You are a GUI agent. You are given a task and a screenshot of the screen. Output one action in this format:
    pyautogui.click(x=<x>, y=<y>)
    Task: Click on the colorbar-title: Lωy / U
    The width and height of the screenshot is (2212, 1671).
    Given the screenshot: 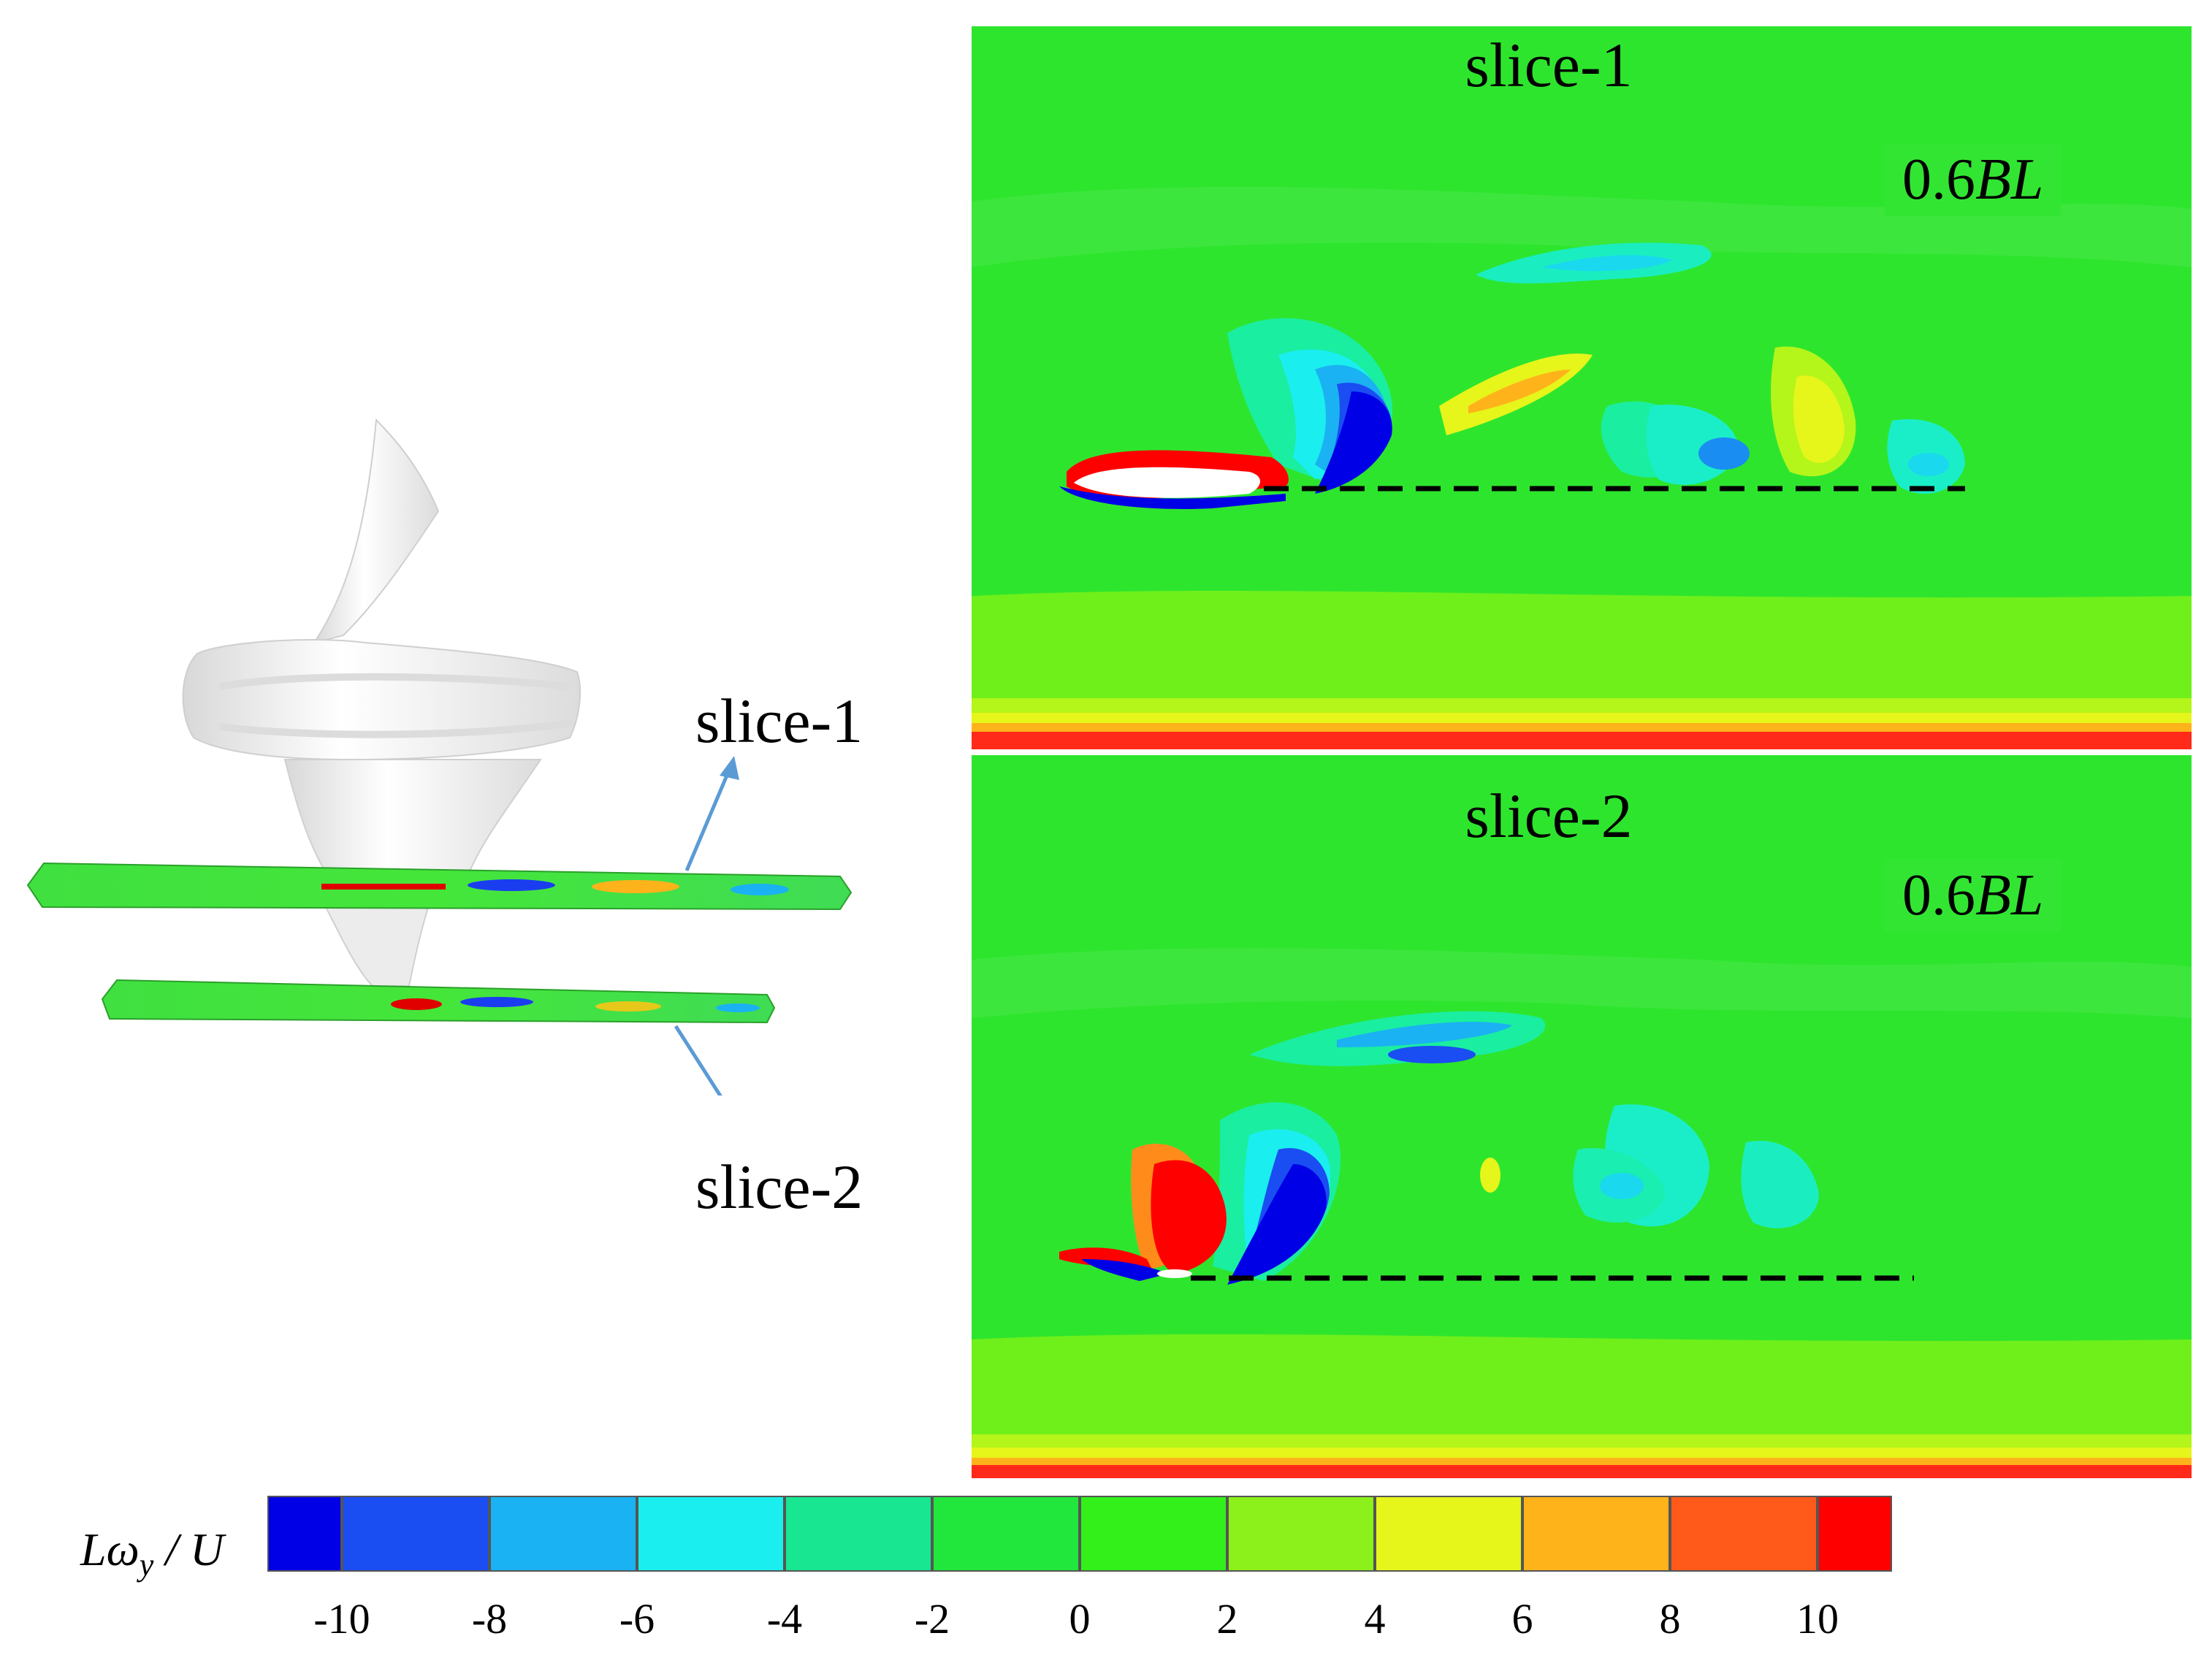 What is the action you would take?
    pyautogui.click(x=152, y=1553)
    